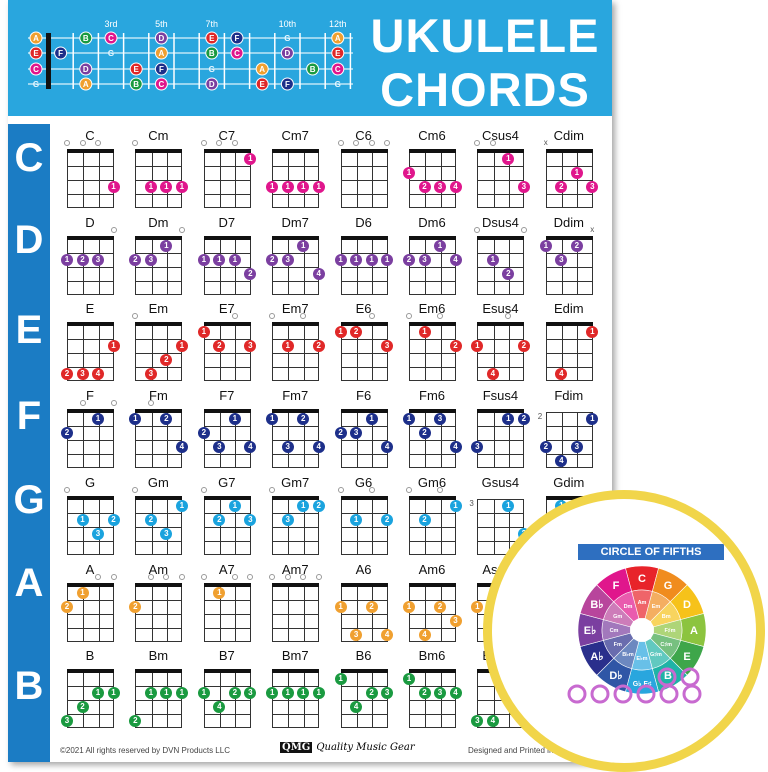 This screenshot has height=772, width=768. What do you see at coordinates (618, 645) in the screenshot?
I see `minor-key-label: Fm` at bounding box center [618, 645].